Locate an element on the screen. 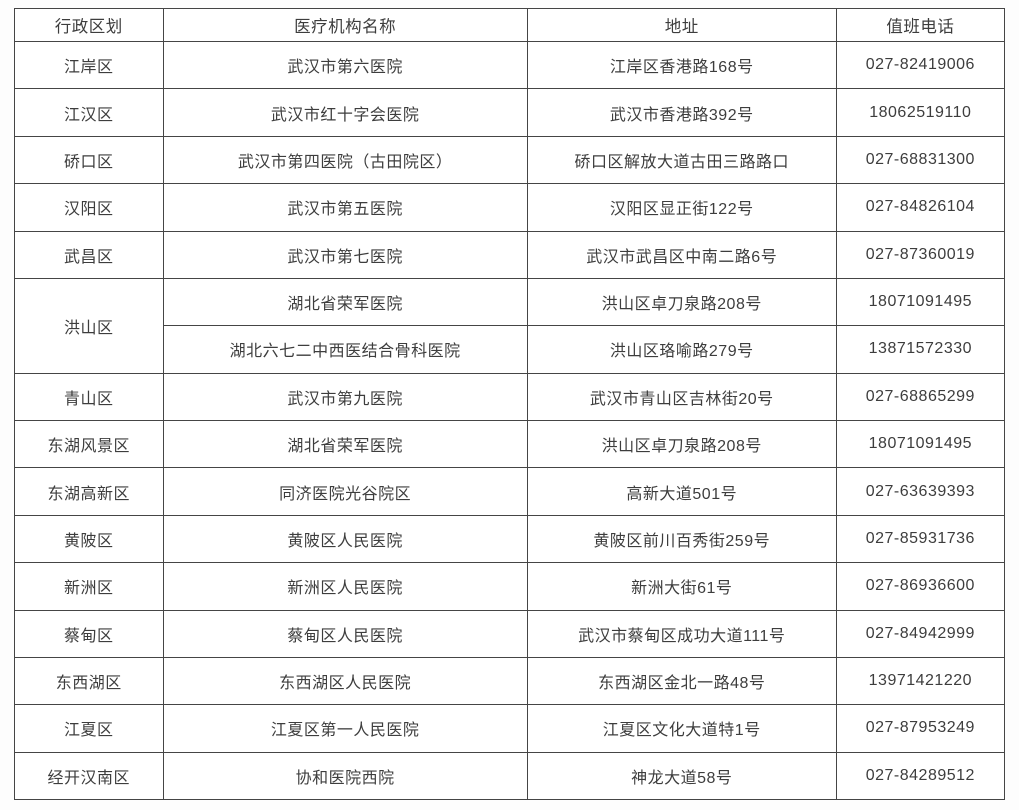 The width and height of the screenshot is (1019, 810). phone-cell: 027-68831300 is located at coordinates (920, 160).